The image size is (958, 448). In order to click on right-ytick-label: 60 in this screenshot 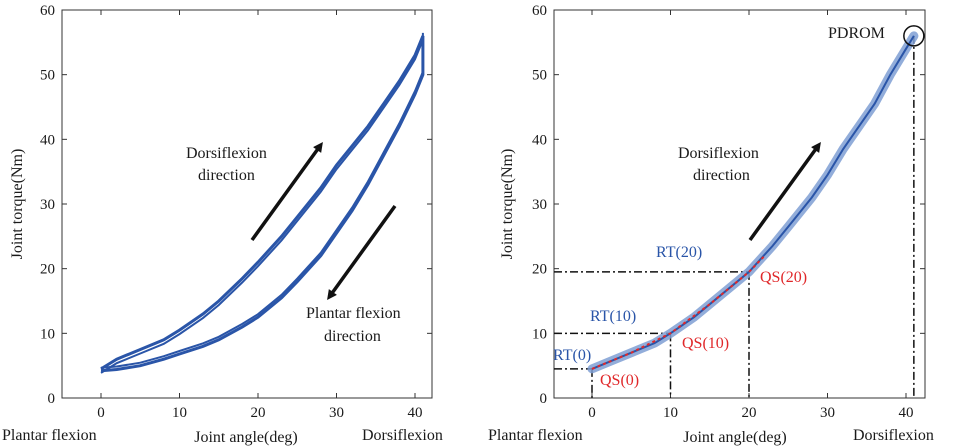, I will do `click(539, 11)`.